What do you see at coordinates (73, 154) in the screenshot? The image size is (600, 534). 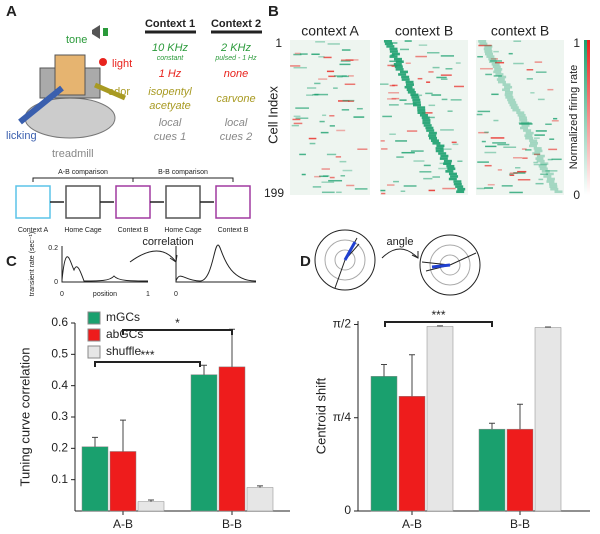 I see `treadmill-label: treadmill` at bounding box center [73, 154].